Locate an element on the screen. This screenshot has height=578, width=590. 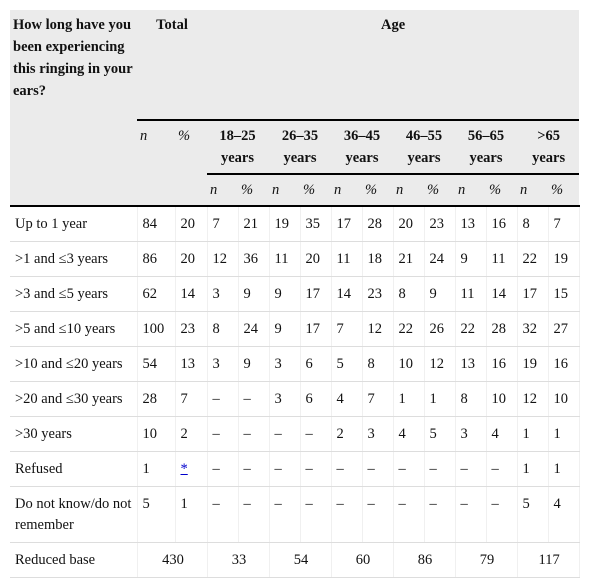
cell: 24 is located at coordinates (440, 259).